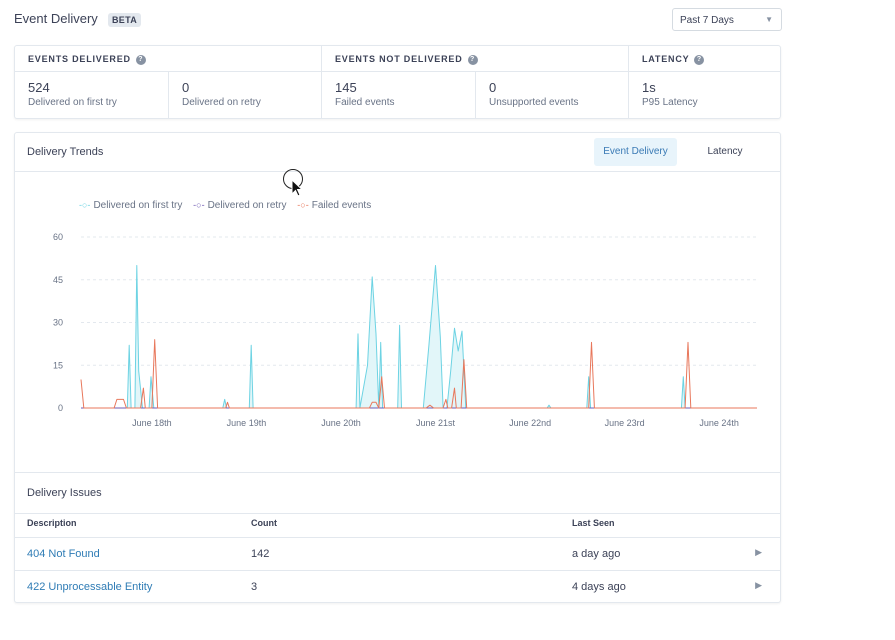  I want to click on beta-badge: BETA, so click(125, 20).